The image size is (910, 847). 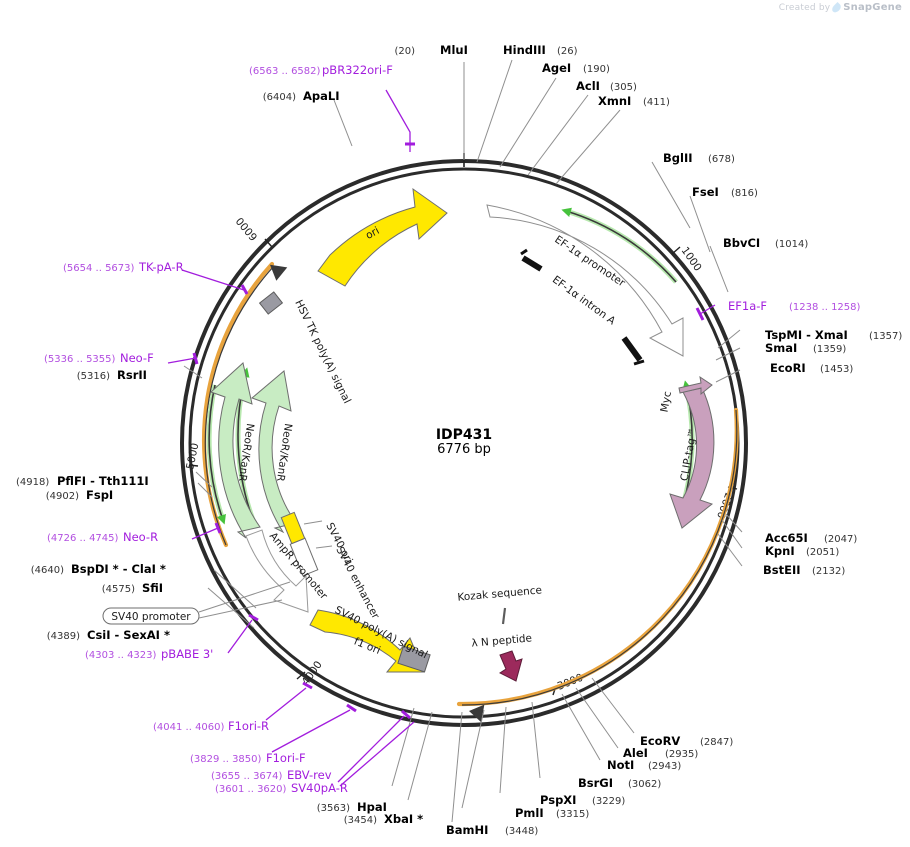 I want to click on svg-text: XbaI *, so click(x=403, y=819).